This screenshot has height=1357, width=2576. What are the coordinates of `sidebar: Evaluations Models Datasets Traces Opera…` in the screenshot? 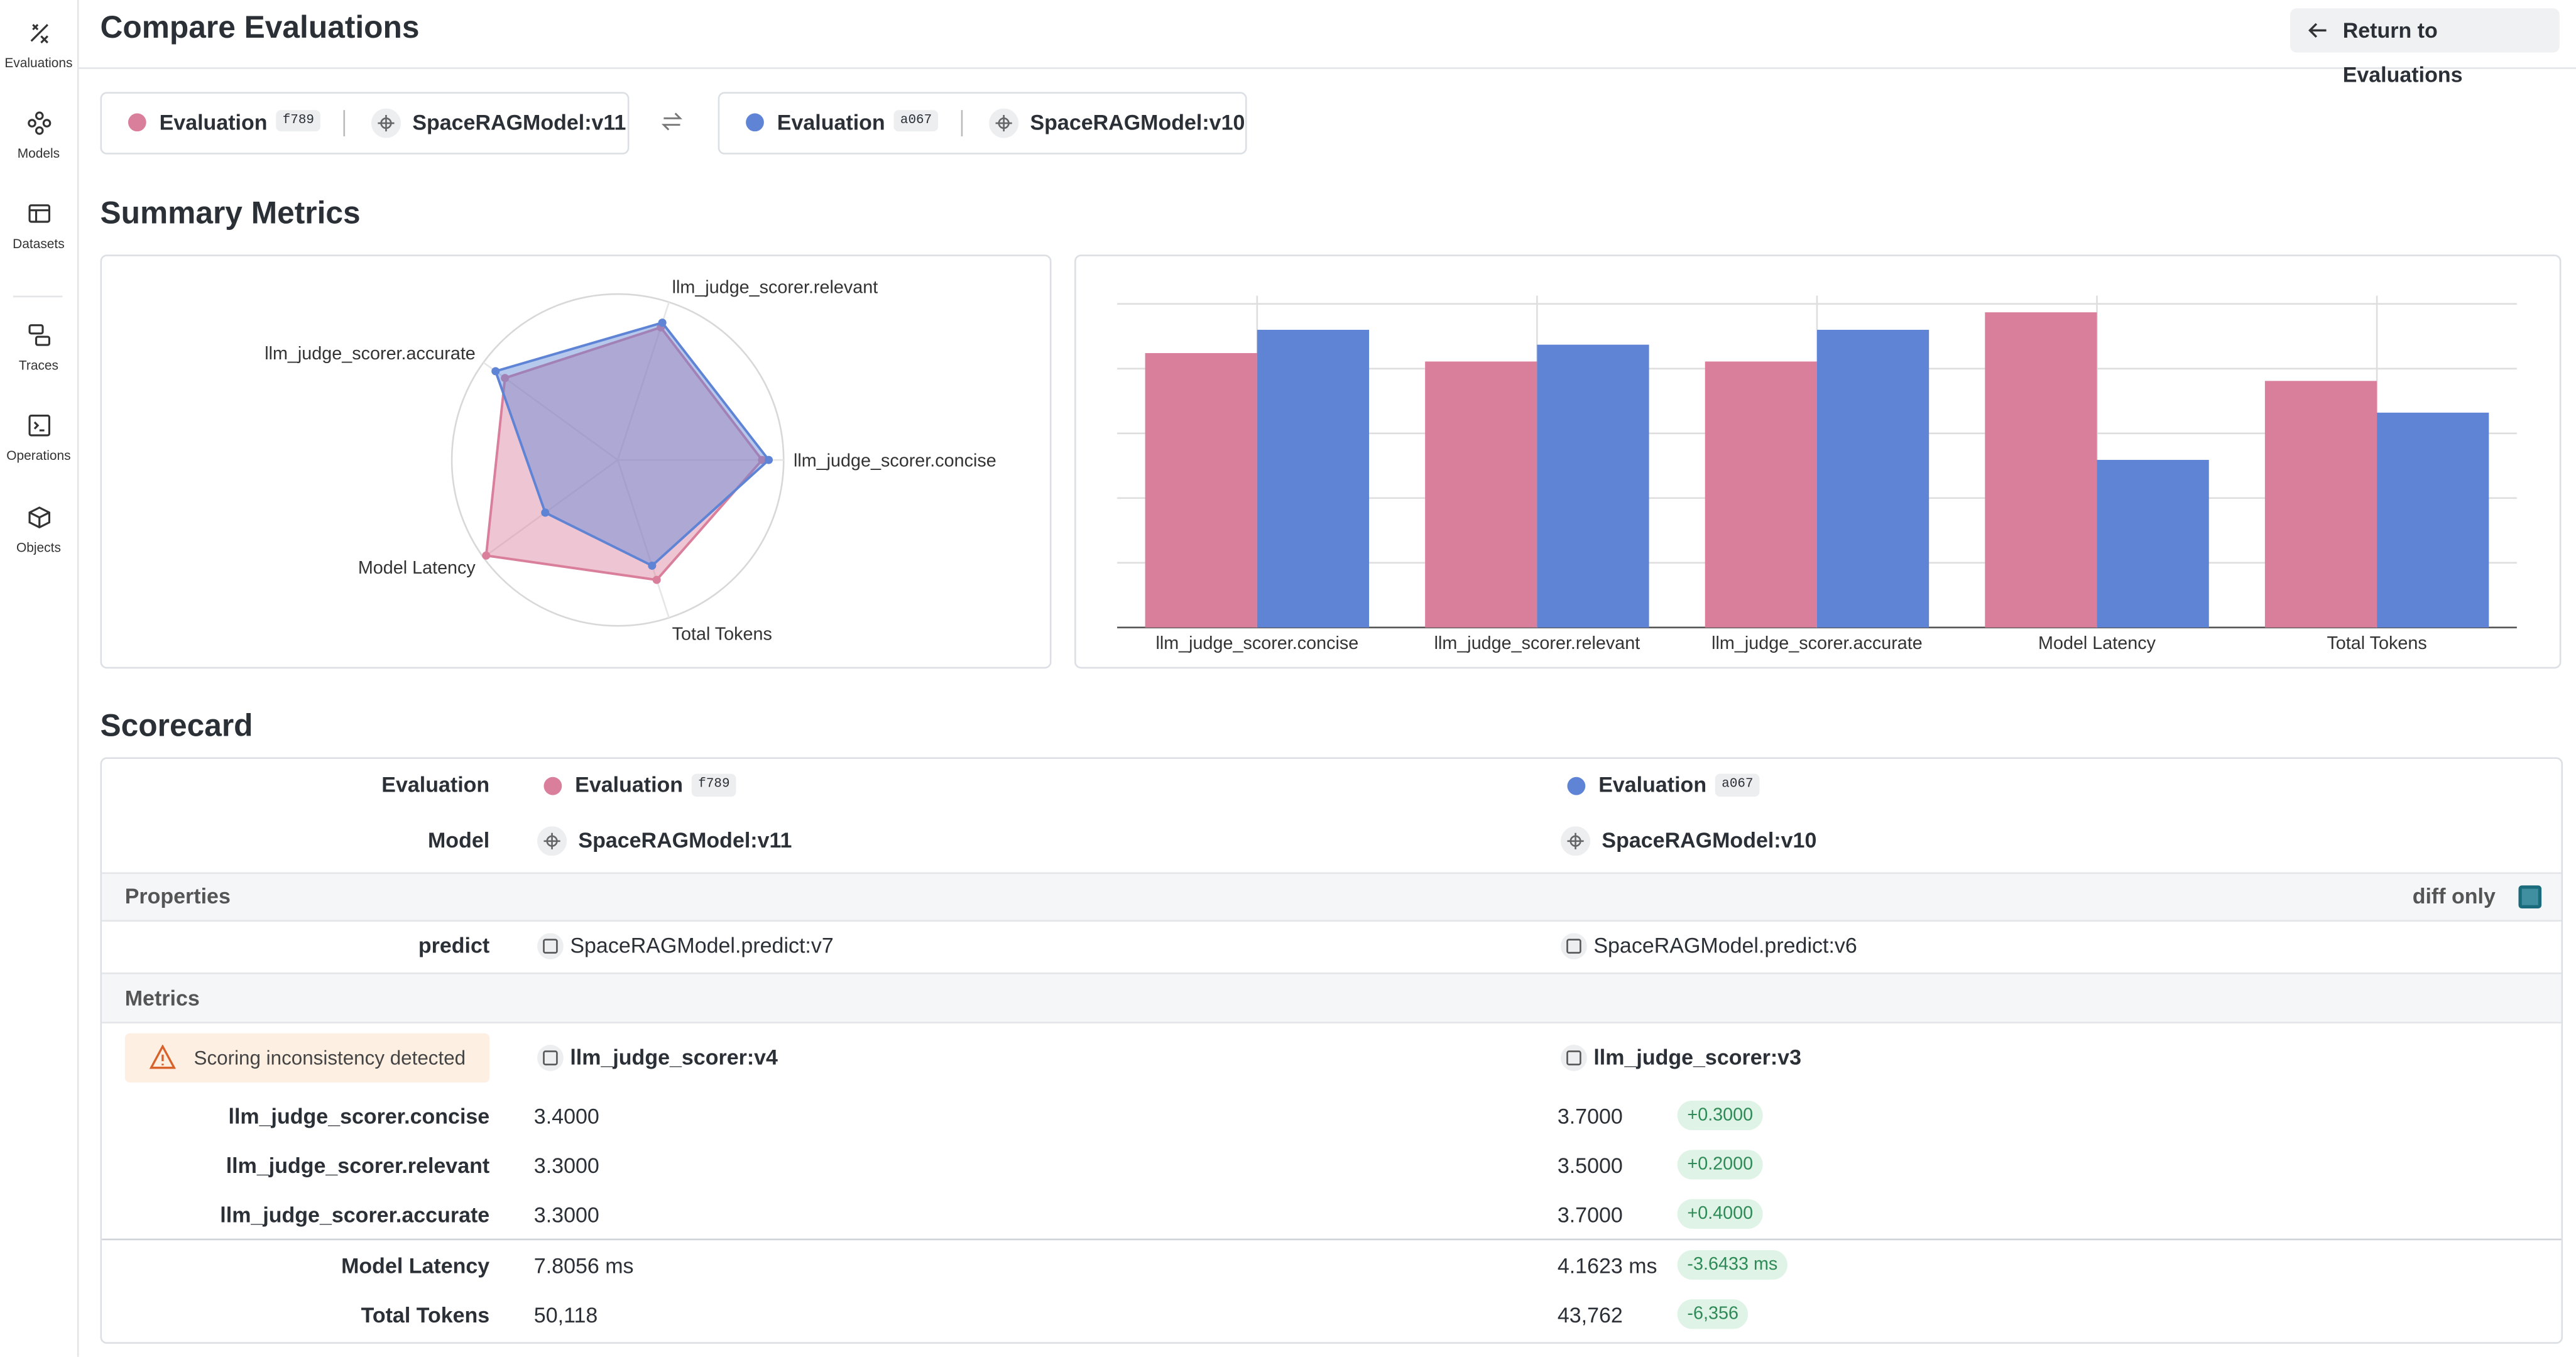 It's located at (40, 678).